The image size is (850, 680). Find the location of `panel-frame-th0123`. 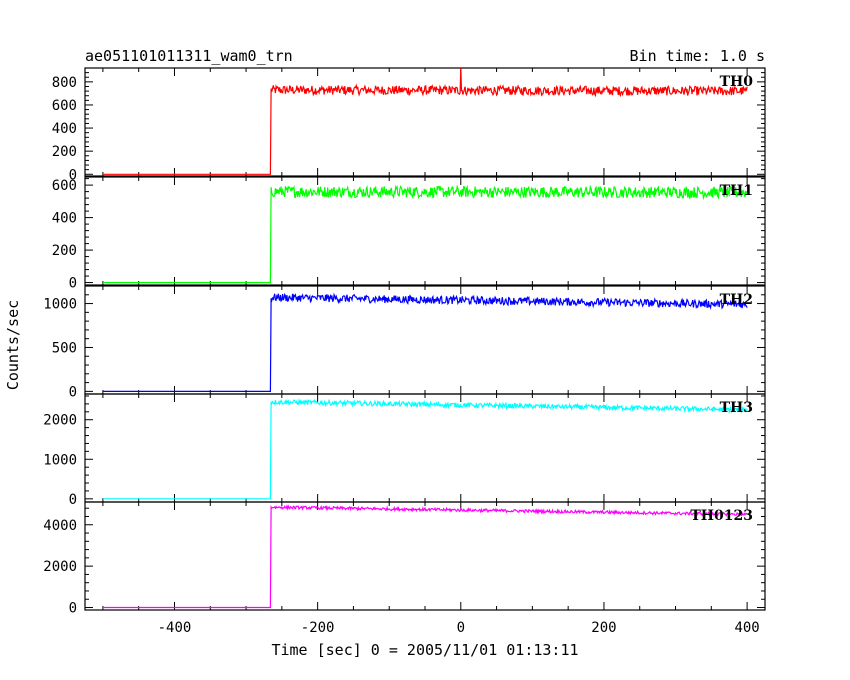

panel-frame-th0123 is located at coordinates (425, 556).